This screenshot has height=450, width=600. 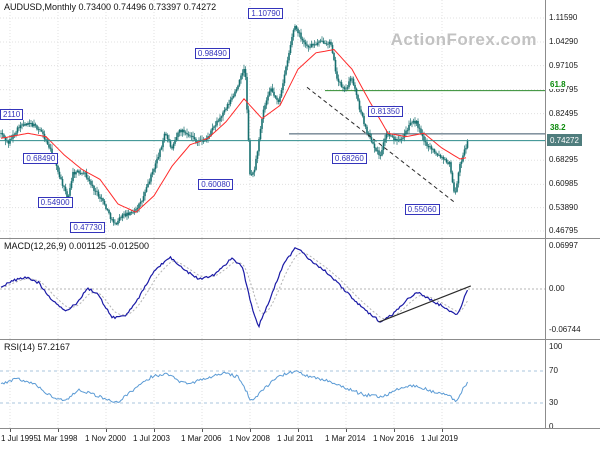 What do you see at coordinates (20, 347) in the screenshot?
I see `rsi-title-label: RSI(14)` at bounding box center [20, 347].